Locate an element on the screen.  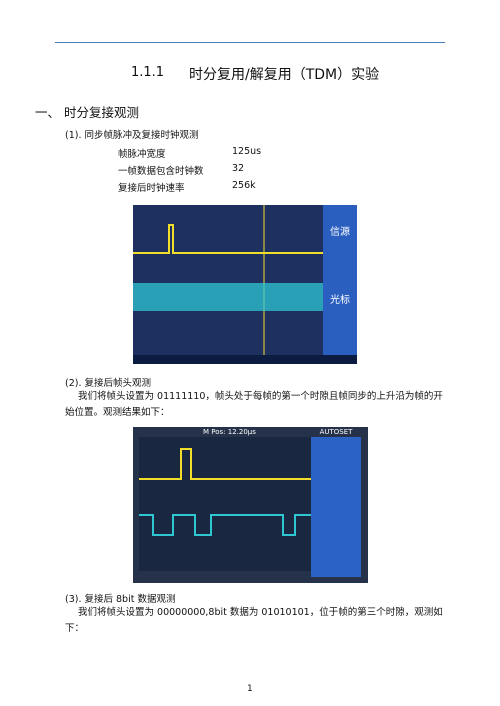
oscilloscope-photo: 信源 光标 is located at coordinates (245, 284).